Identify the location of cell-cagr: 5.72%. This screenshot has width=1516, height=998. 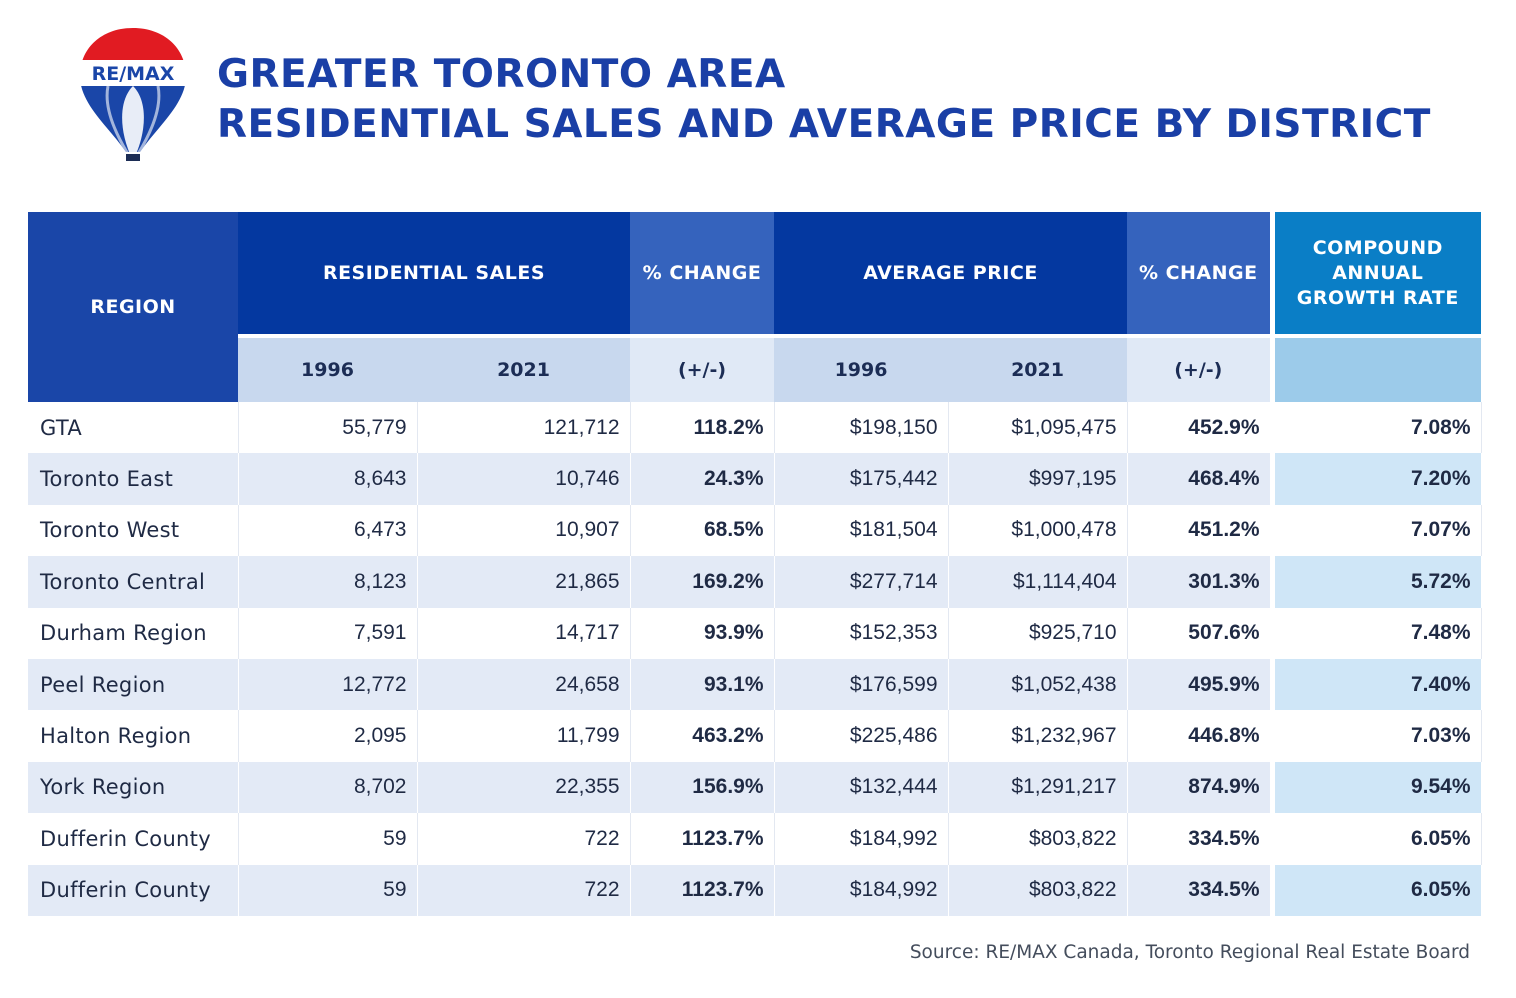
(1375, 582).